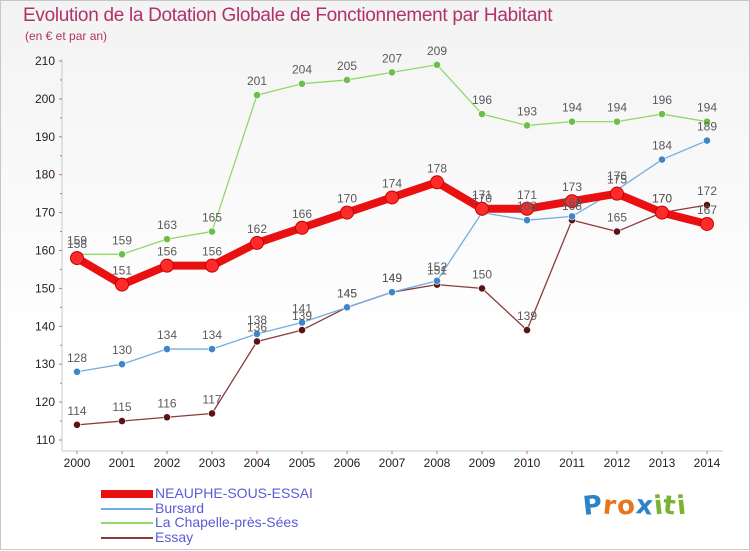 The image size is (750, 551). Describe the element at coordinates (211, 399) in the screenshot. I see `data-label: 117` at that location.